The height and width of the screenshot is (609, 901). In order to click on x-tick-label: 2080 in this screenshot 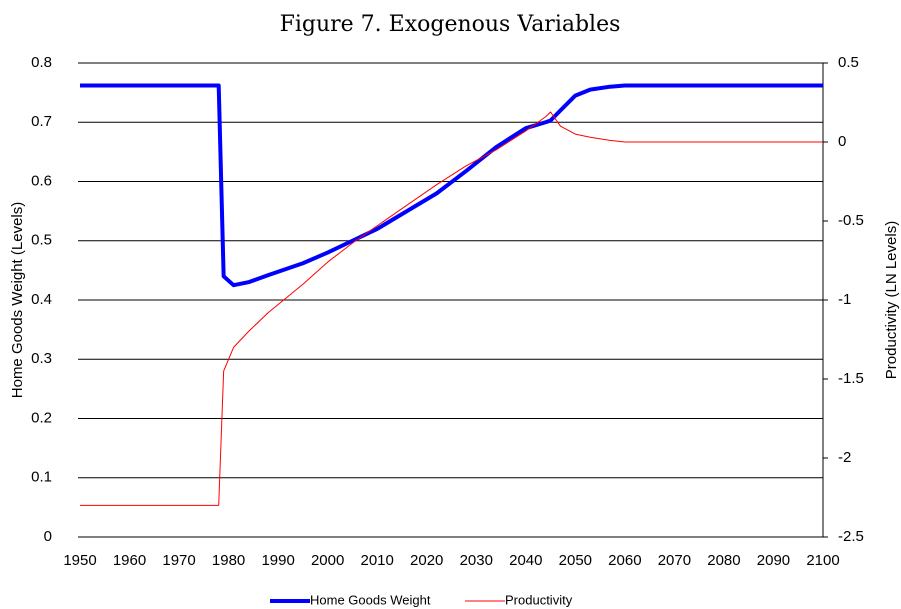, I will do `click(723, 560)`.